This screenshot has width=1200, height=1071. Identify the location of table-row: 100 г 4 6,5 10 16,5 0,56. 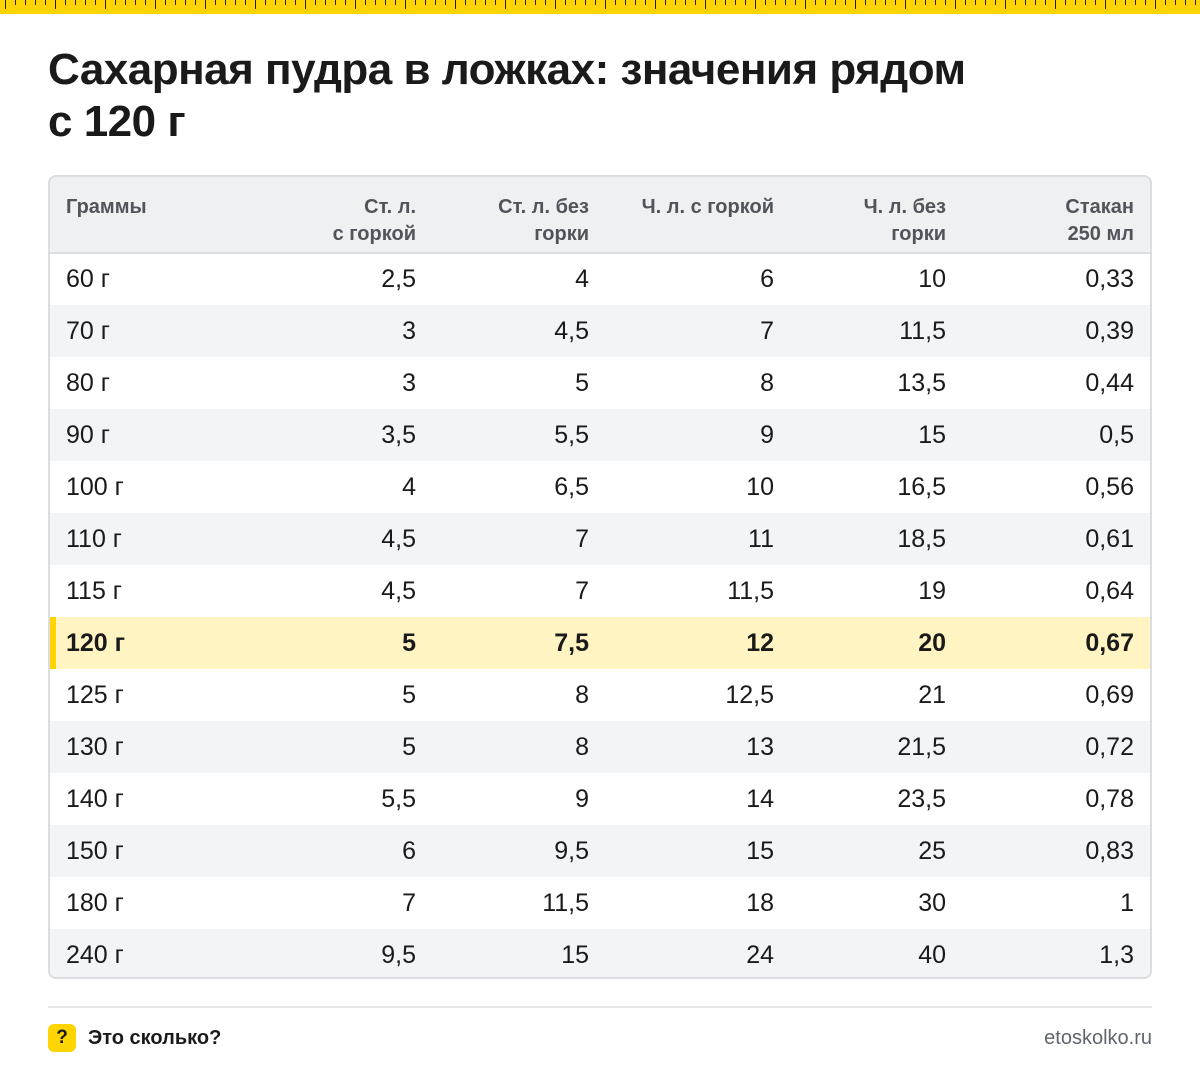
(600, 487).